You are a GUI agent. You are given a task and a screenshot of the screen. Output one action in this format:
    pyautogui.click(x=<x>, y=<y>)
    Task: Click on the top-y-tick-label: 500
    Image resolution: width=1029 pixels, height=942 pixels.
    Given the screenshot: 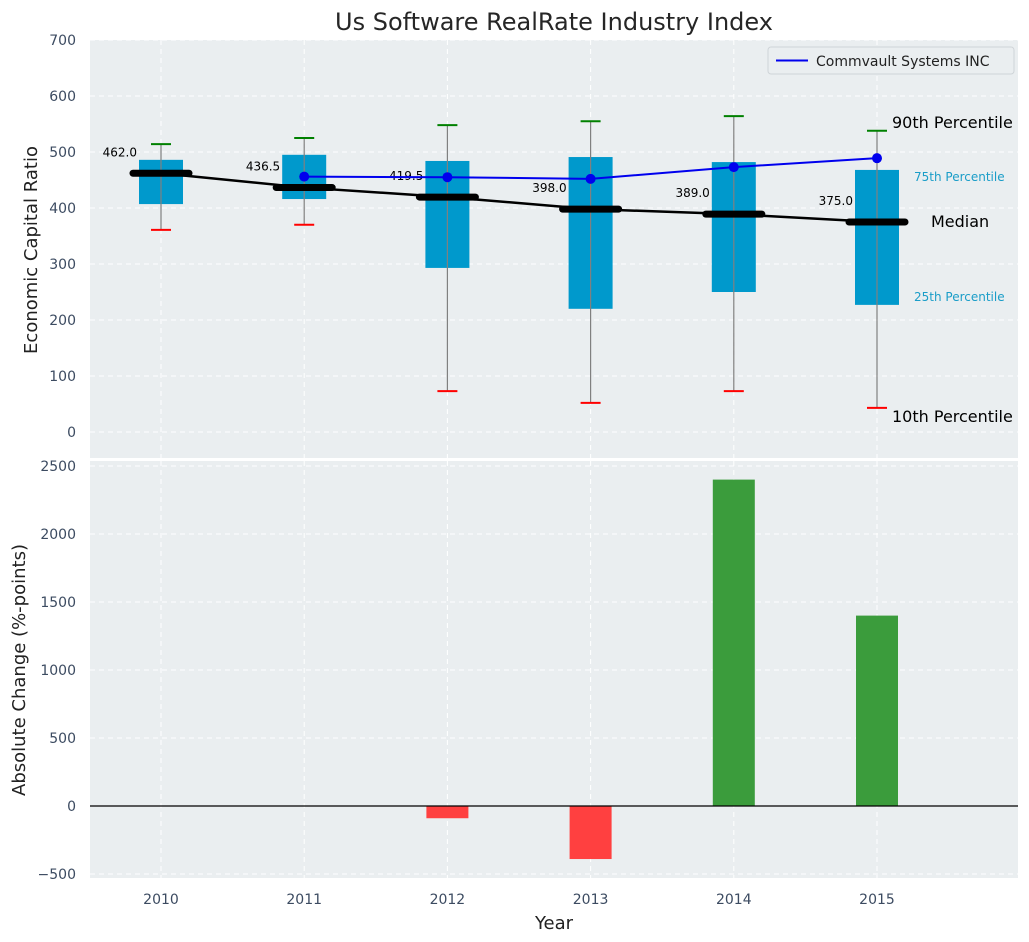 What is the action you would take?
    pyautogui.click(x=62, y=153)
    